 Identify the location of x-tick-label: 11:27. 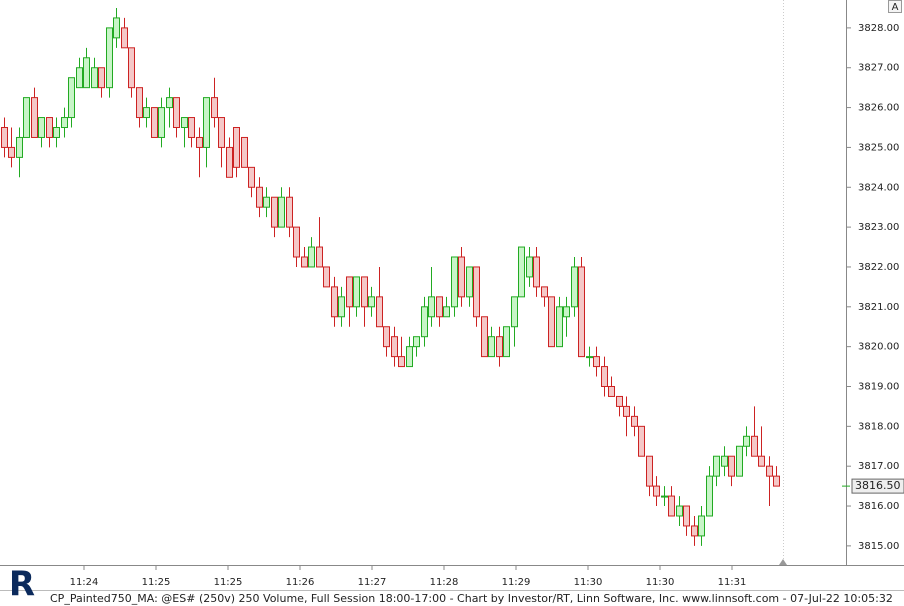
(372, 582).